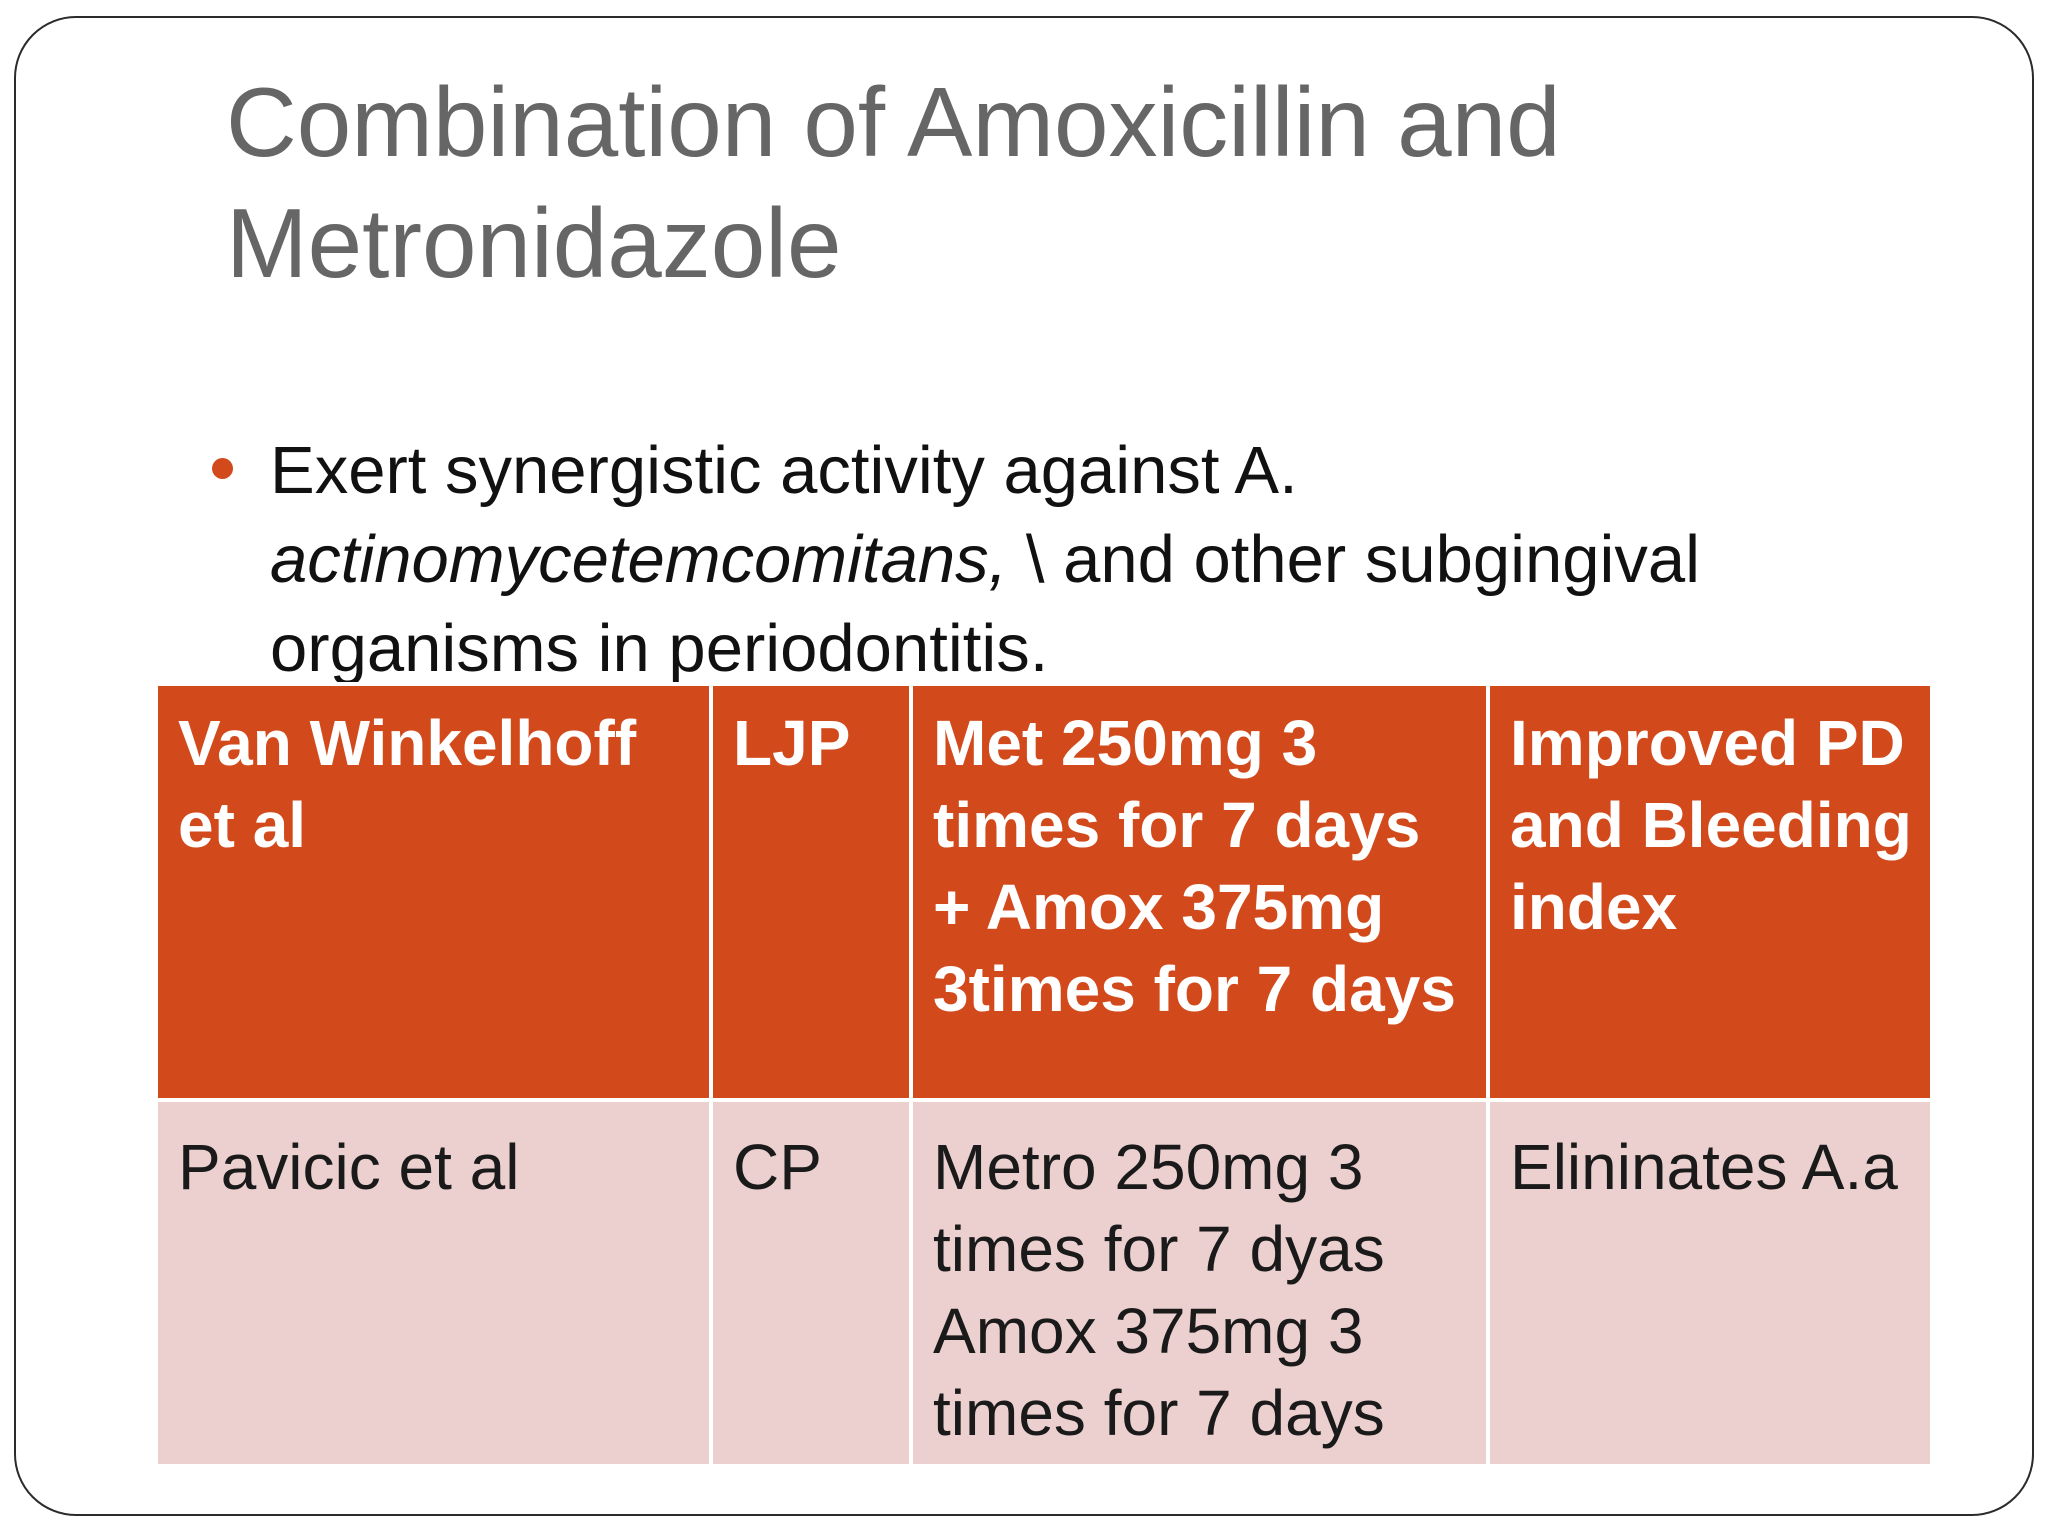 The width and height of the screenshot is (2048, 1536). What do you see at coordinates (811, 892) in the screenshot?
I see `table-cell-condition: LJP` at bounding box center [811, 892].